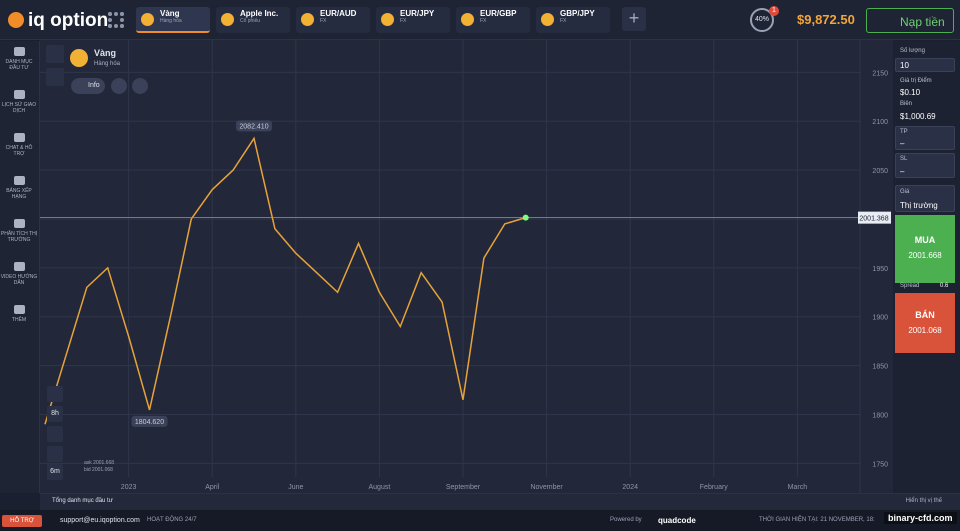 Image resolution: width=960 pixels, height=531 pixels. Describe the element at coordinates (100, 520) in the screenshot. I see `support-email: support@eu.iqoption.com` at that location.